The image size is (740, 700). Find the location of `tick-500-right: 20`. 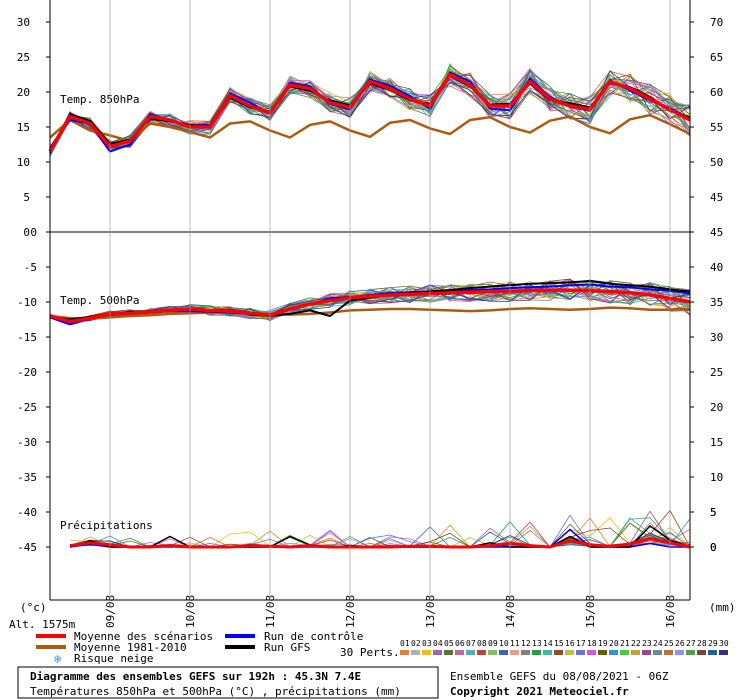

tick-500-right: 20 is located at coordinates (716, 407).